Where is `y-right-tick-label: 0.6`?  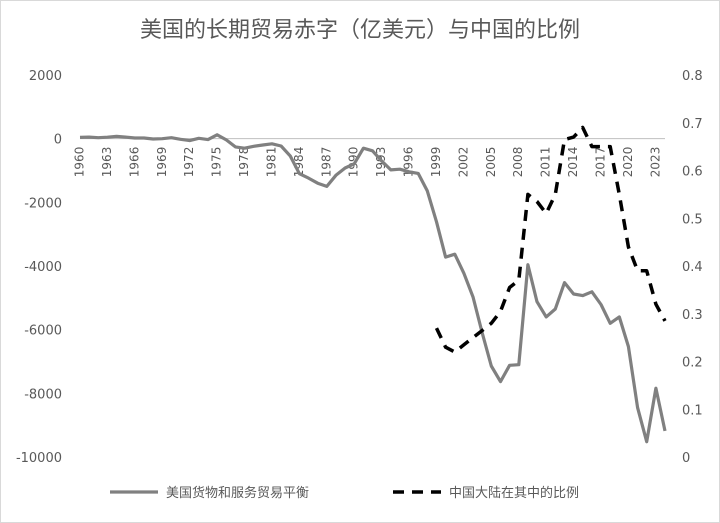 y-right-tick-label: 0.6 is located at coordinates (692, 172).